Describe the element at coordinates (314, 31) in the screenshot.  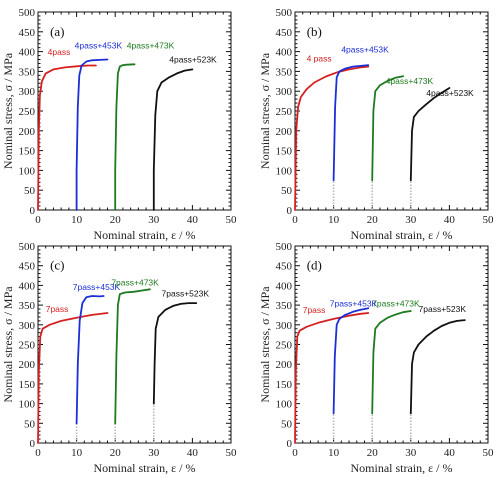
I see `panel-tag: (b)` at that location.